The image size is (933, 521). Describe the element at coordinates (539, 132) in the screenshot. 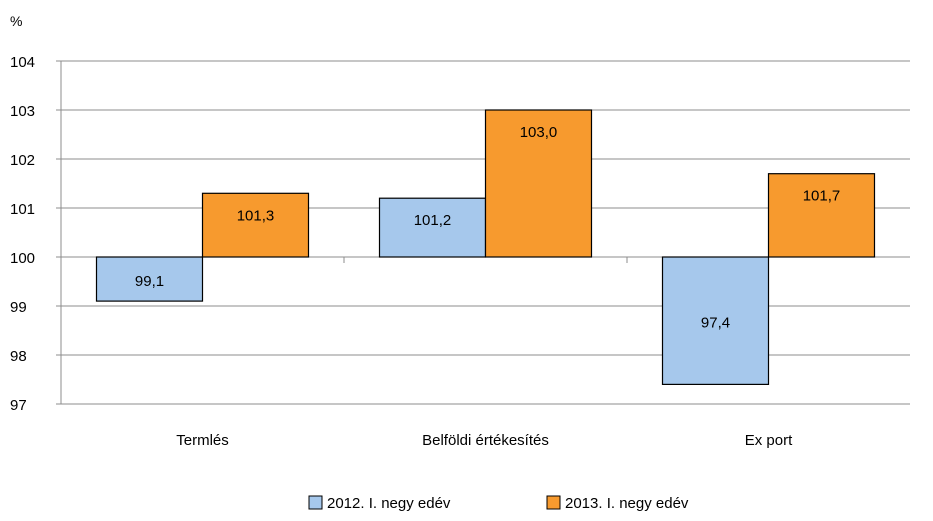

I see `data-label: 103,0` at that location.